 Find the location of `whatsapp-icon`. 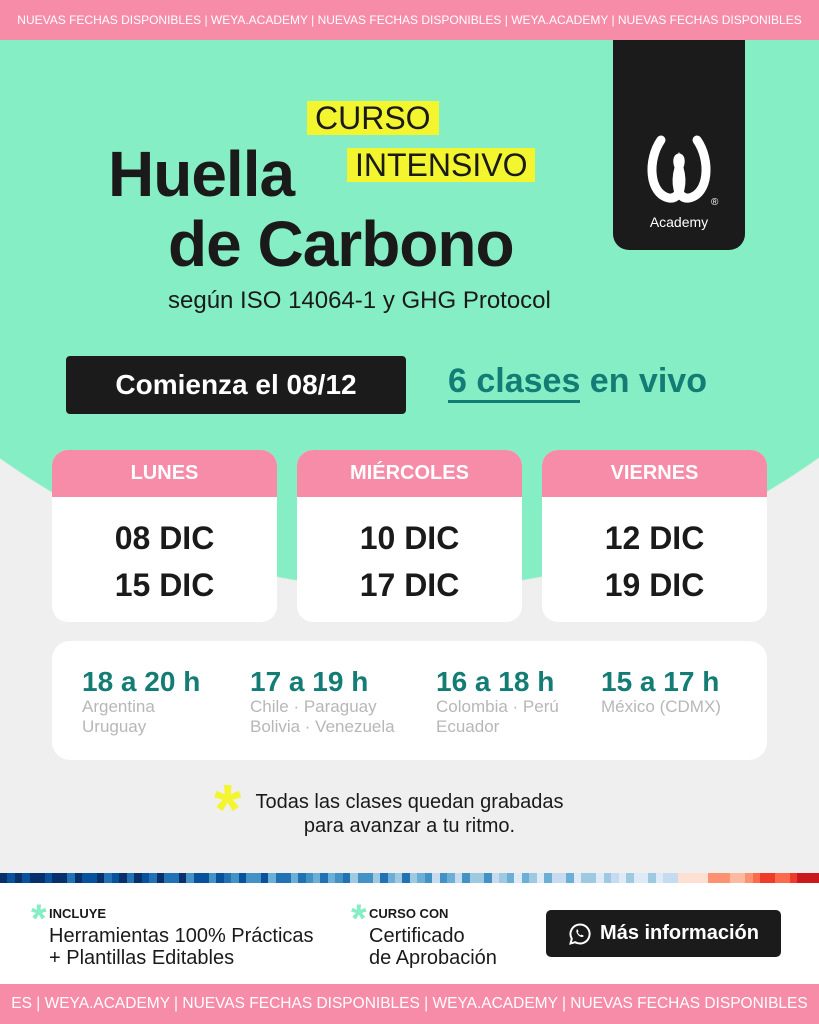

whatsapp-icon is located at coordinates (580, 933).